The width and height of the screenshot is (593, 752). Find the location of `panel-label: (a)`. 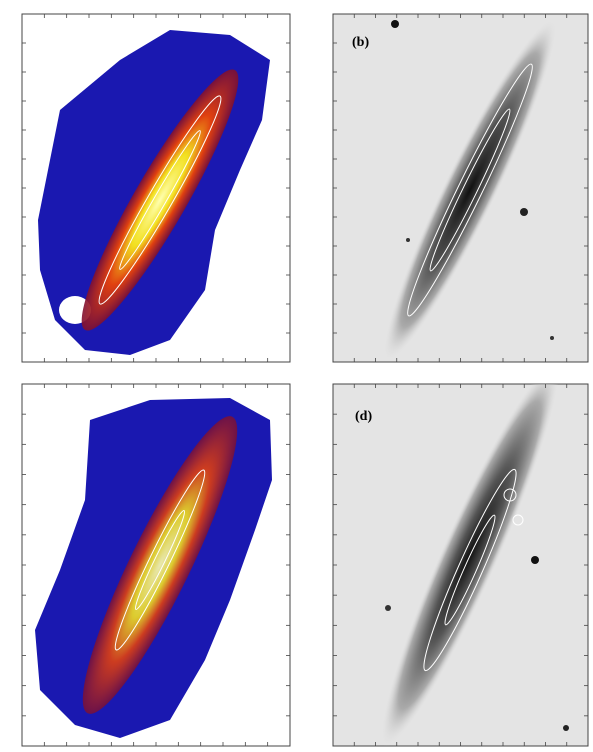

panel-label: (a) is located at coordinates (48, 42).